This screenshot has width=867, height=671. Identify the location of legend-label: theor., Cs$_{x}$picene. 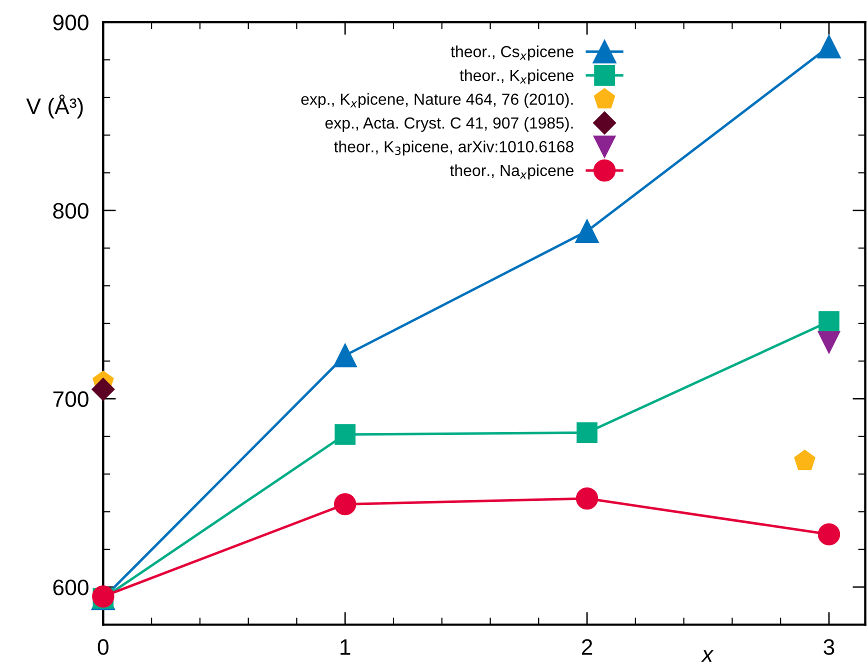
(512, 53).